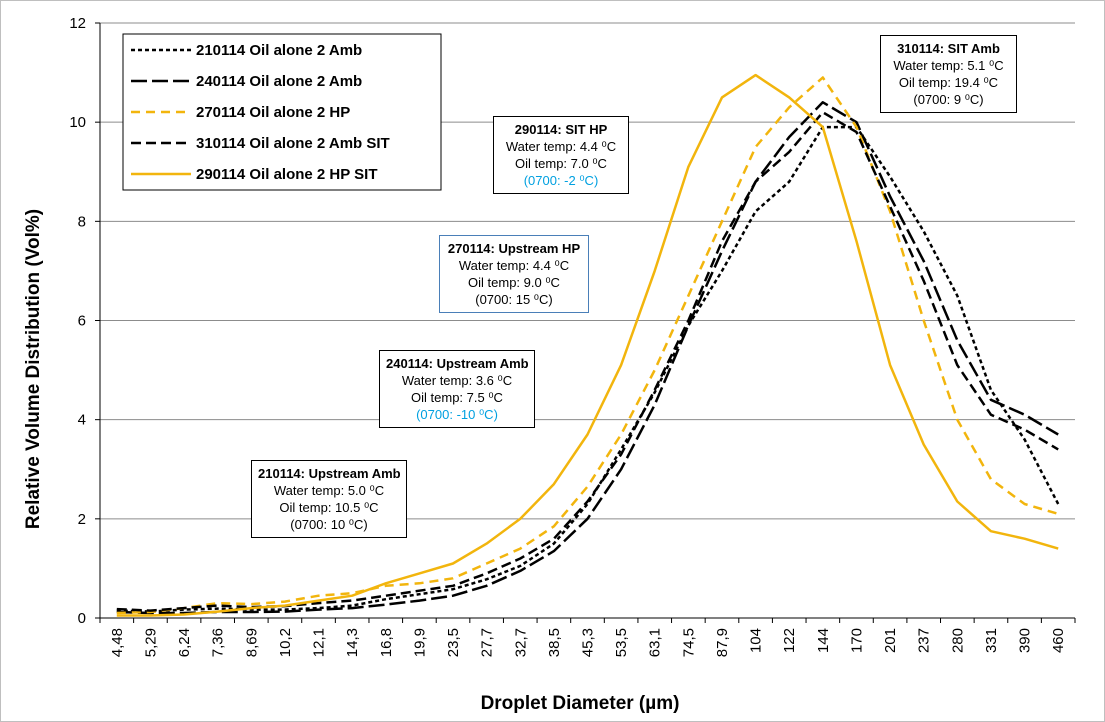 The width and height of the screenshot is (1105, 722). What do you see at coordinates (329, 473) in the screenshot?
I see `annotation-title: 210114: Upstream Amb` at bounding box center [329, 473].